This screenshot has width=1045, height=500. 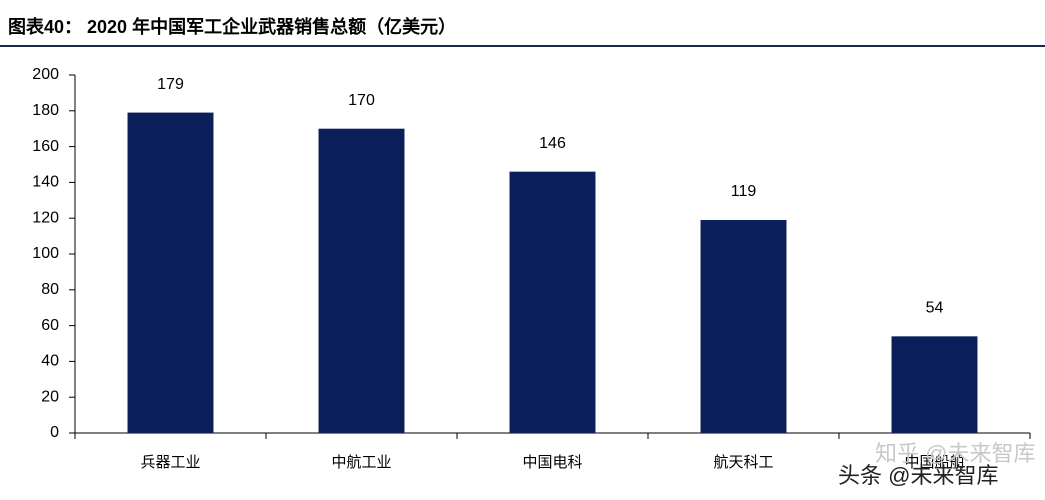 What do you see at coordinates (361, 462) in the screenshot?
I see `x-tick-label: 中航工业` at bounding box center [361, 462].